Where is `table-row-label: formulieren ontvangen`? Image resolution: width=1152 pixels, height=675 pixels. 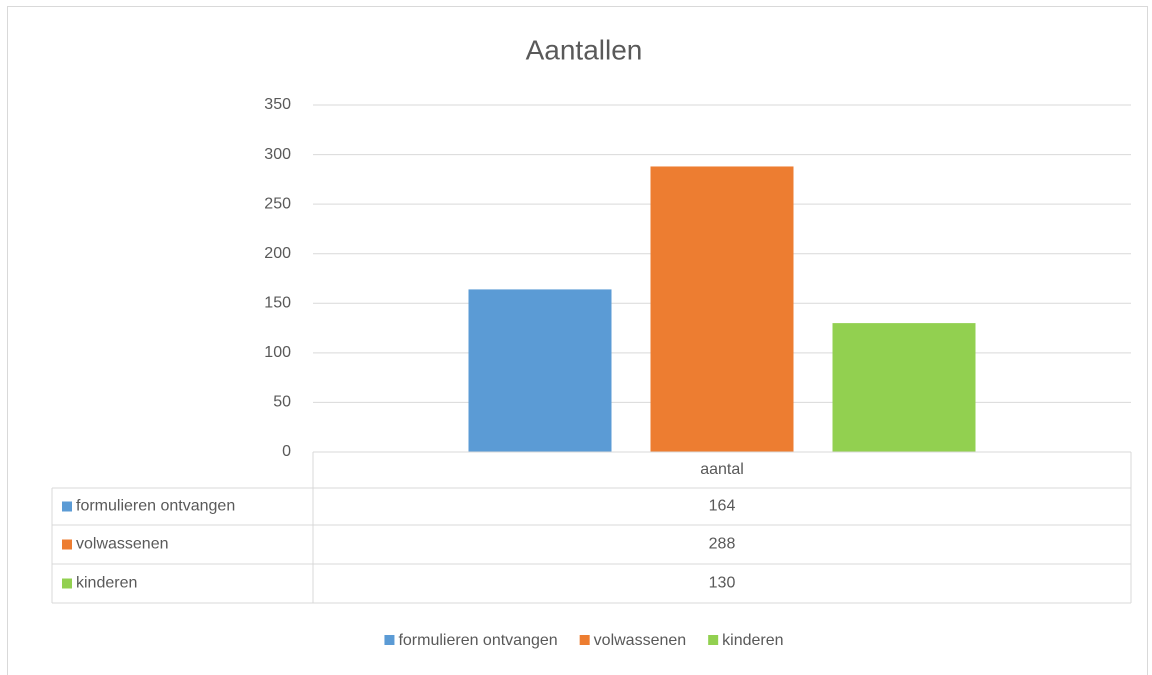
table-row-label: formulieren ontvangen is located at coordinates (155, 506).